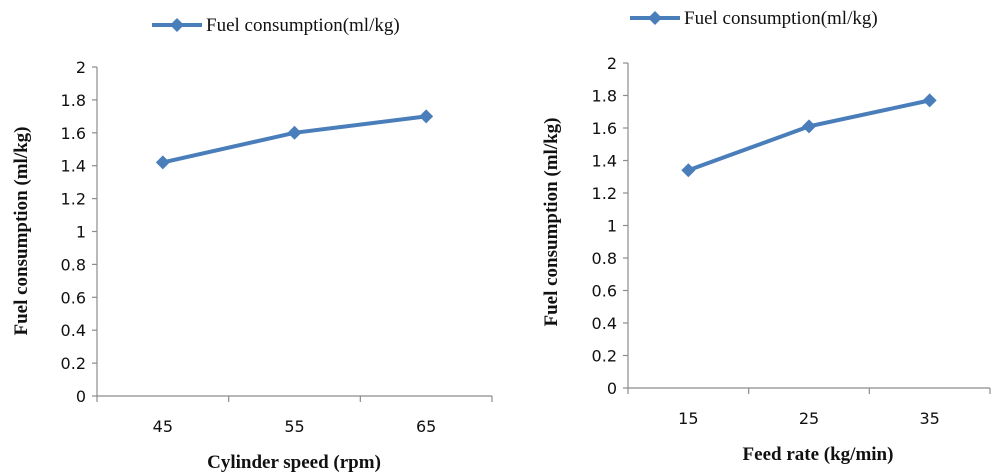 The width and height of the screenshot is (998, 475). I want to click on series-line, so click(809, 135).